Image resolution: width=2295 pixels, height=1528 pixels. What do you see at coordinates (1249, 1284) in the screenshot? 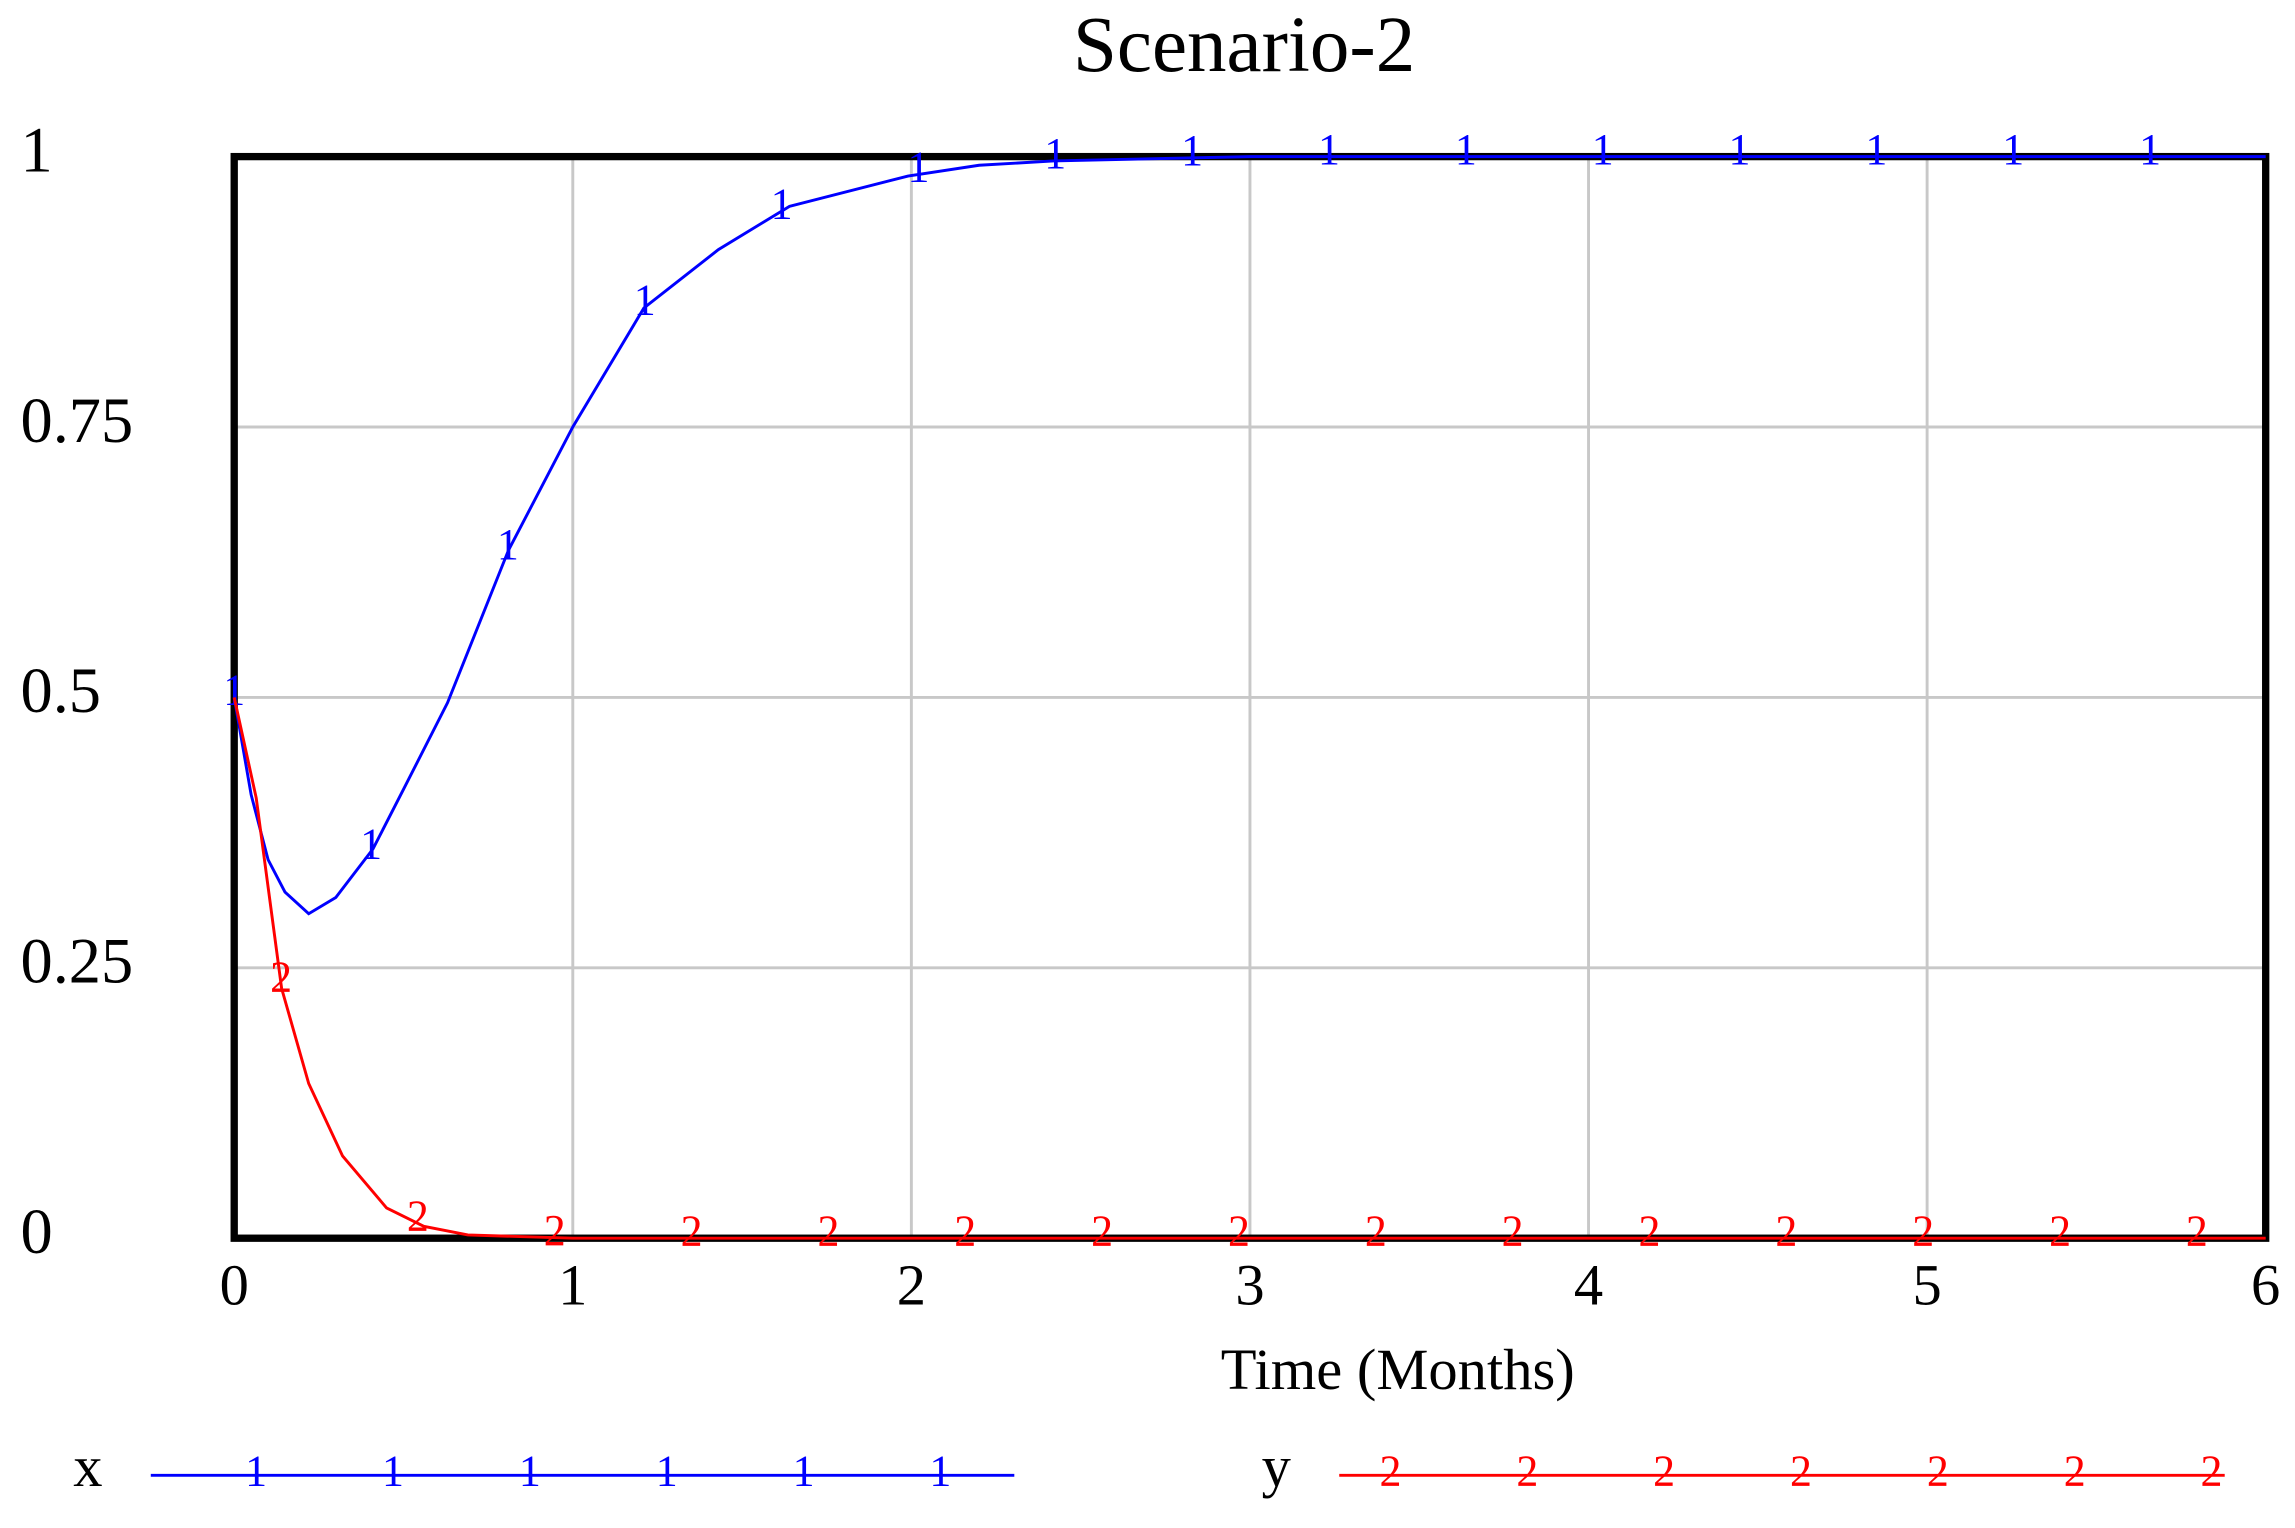
I see `x-tick-label: 3` at bounding box center [1249, 1284].